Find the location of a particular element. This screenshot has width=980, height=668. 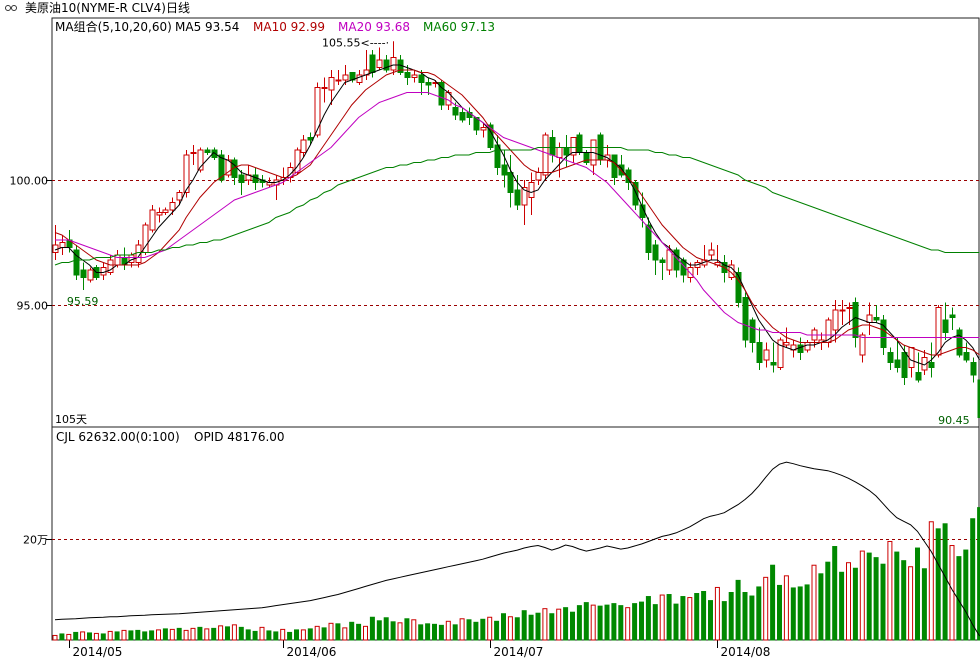

x-tick-label: 2014/07 is located at coordinates (519, 652).